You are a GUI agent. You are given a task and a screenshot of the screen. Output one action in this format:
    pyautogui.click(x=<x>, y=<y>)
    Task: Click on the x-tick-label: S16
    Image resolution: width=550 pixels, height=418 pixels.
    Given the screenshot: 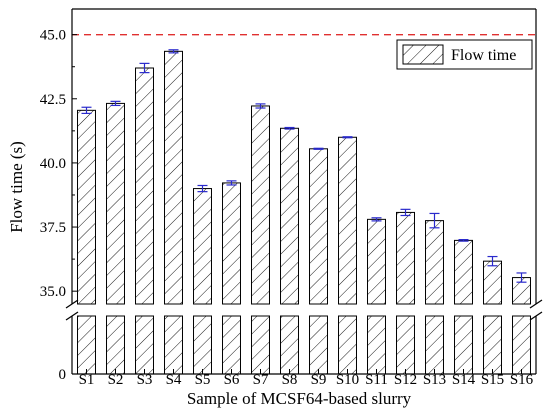 What is the action you would take?
    pyautogui.click(x=522, y=380)
    